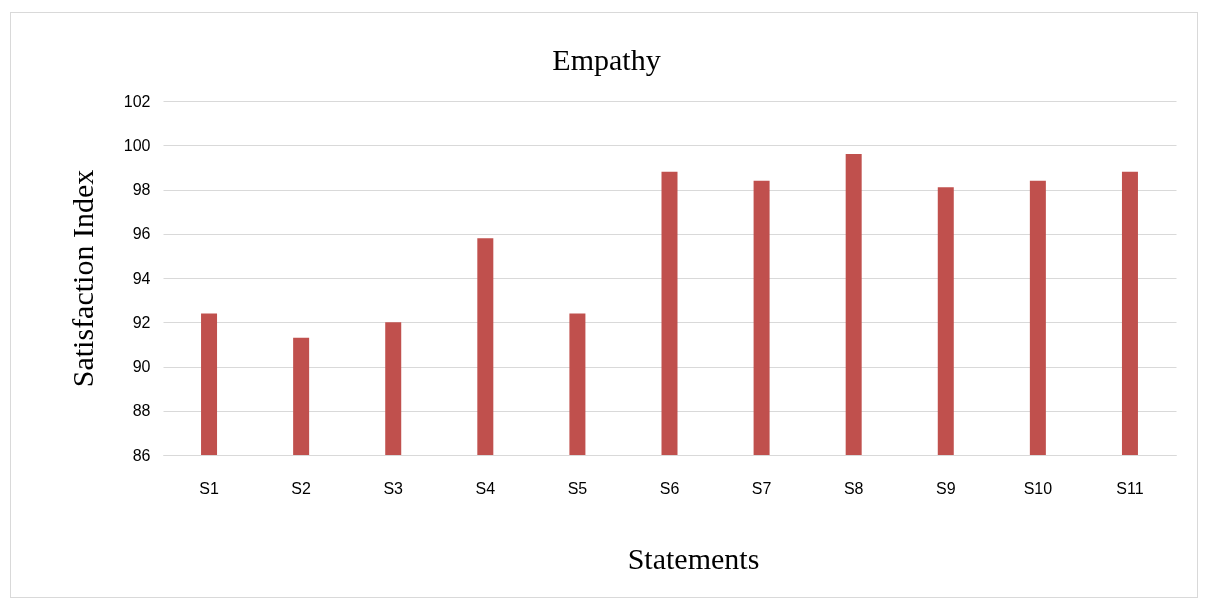 The width and height of the screenshot is (1211, 601). Describe the element at coordinates (761, 488) in the screenshot. I see `x-tick-label: S7` at that location.